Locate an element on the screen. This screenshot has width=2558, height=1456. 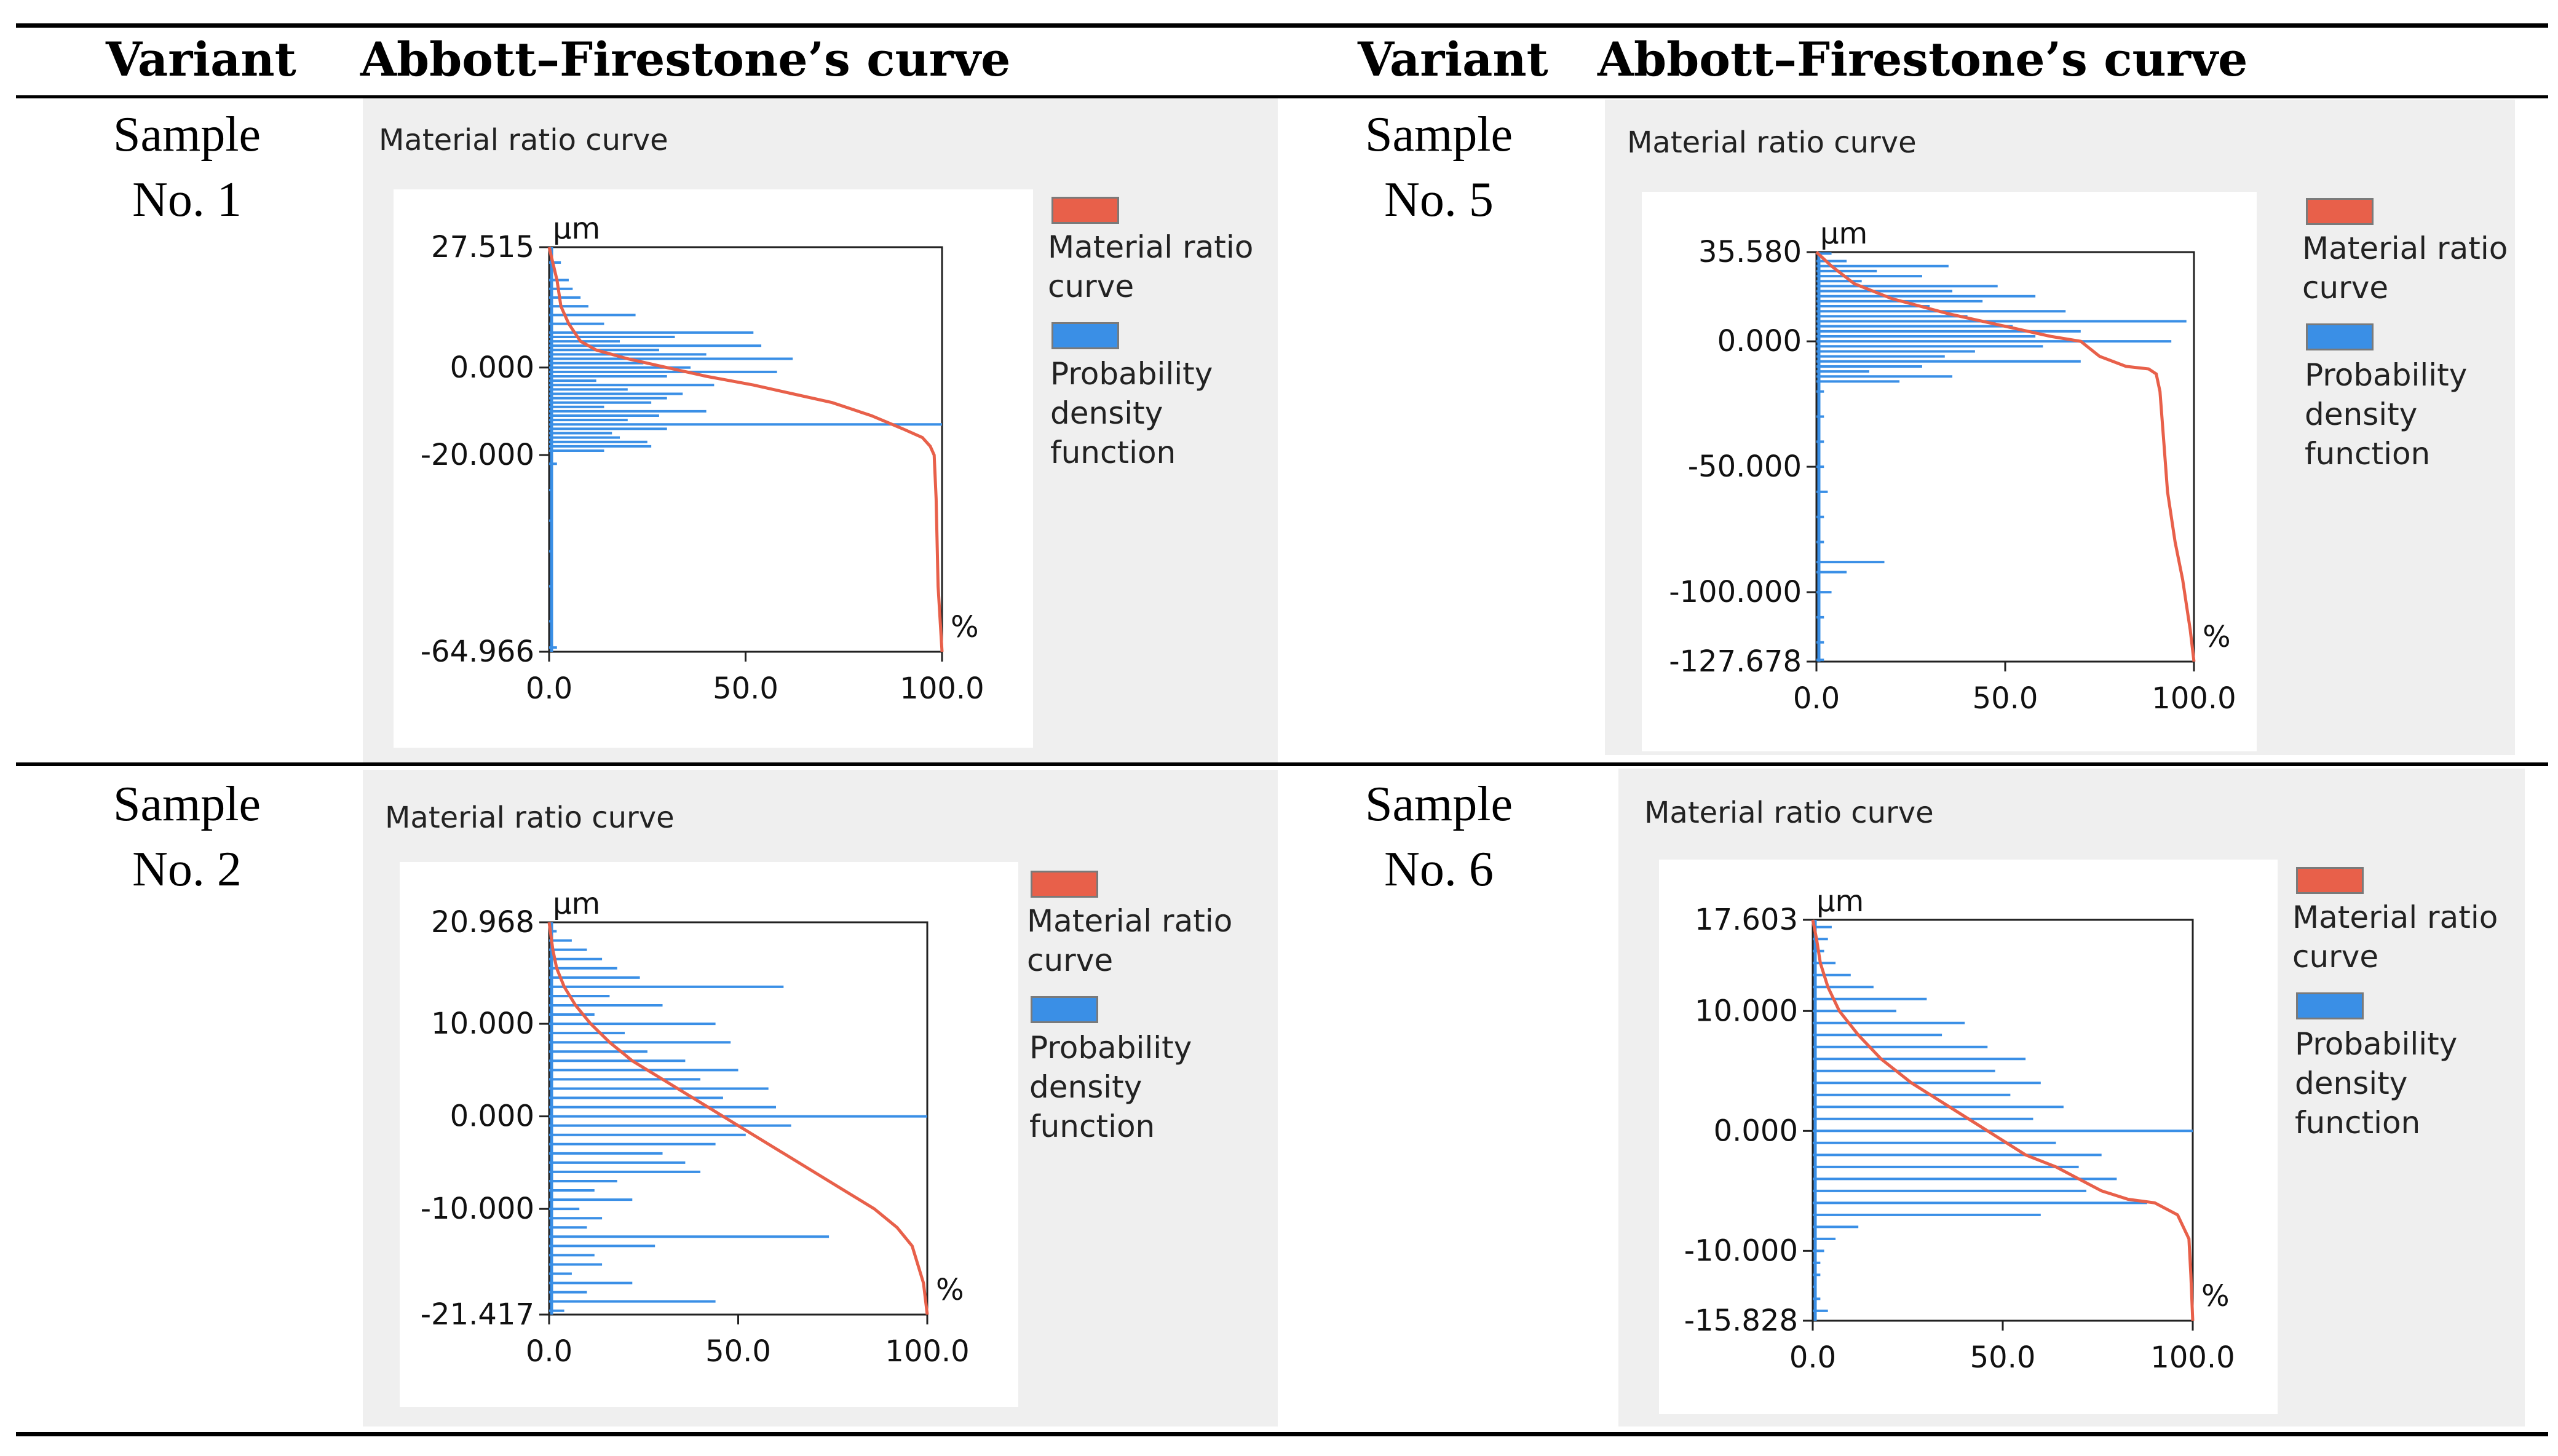
header-bottom-rule is located at coordinates (1282, 97).